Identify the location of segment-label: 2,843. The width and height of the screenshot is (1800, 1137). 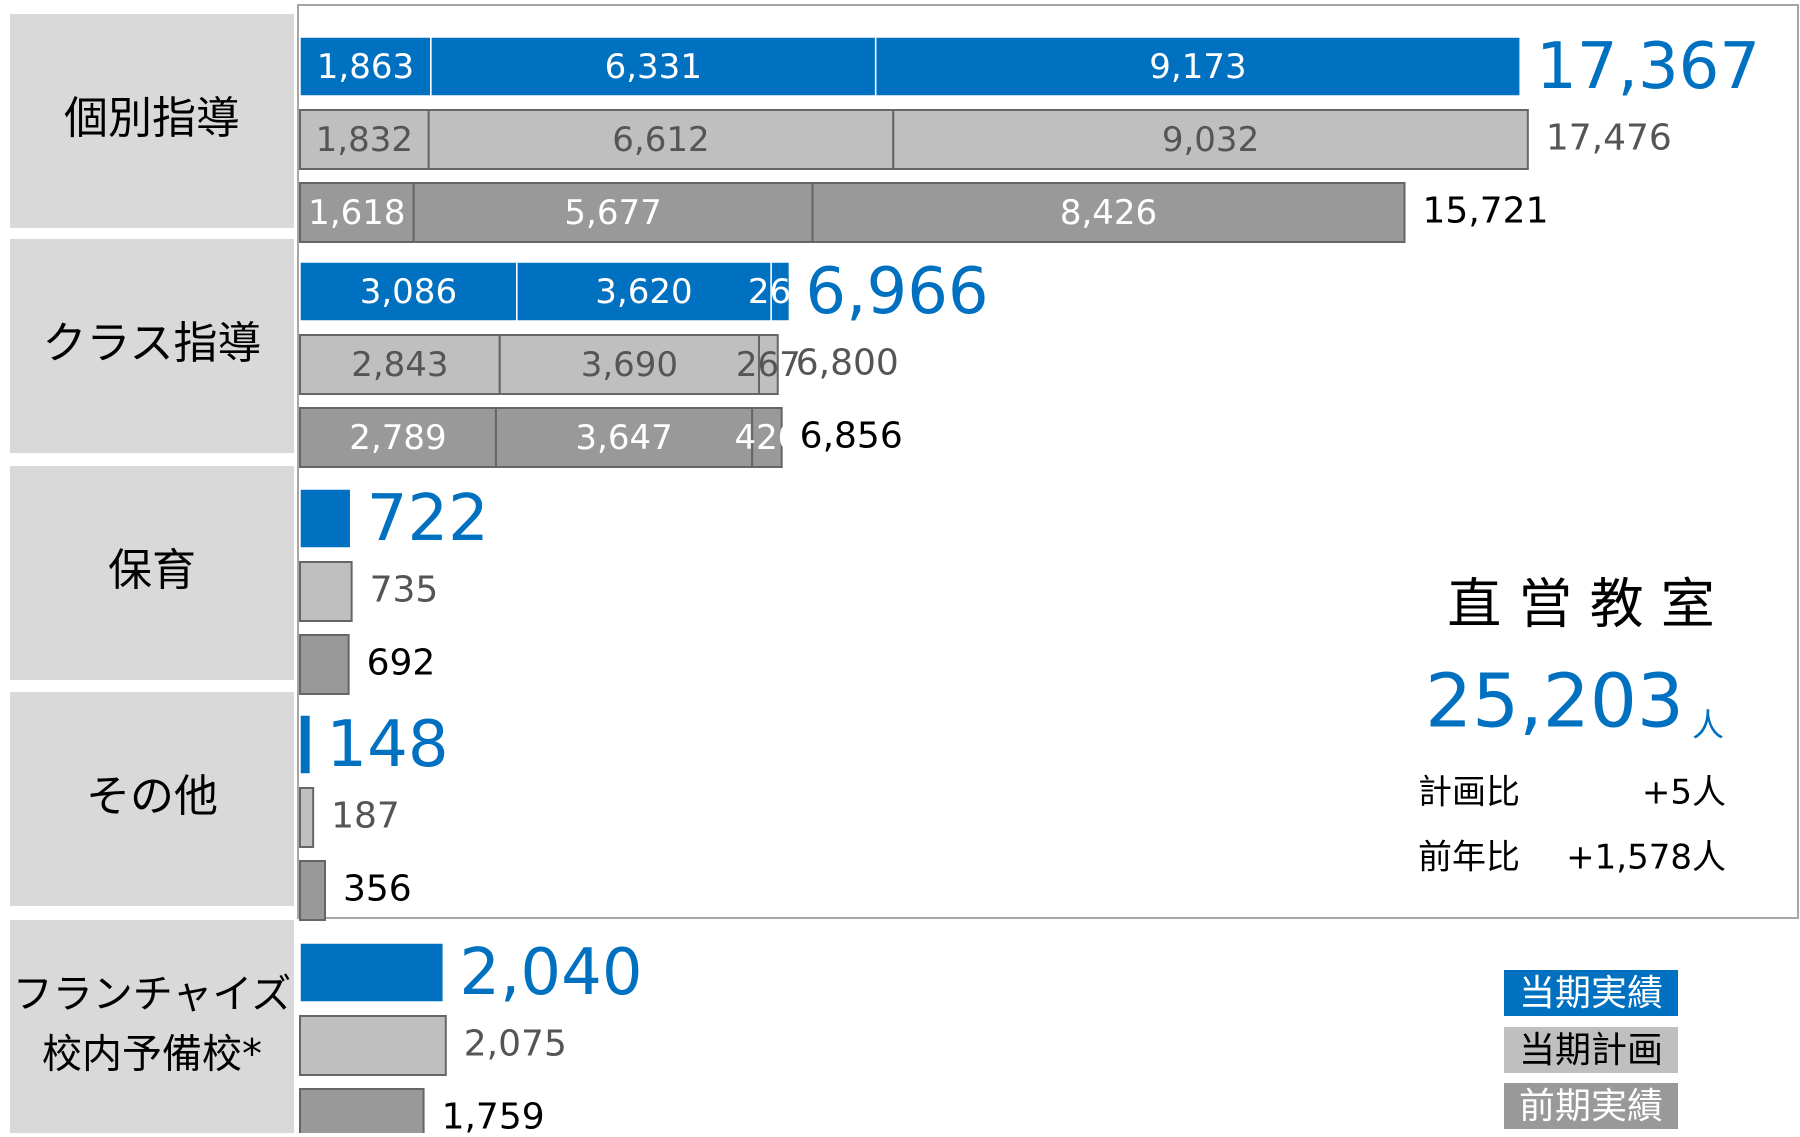
(399, 365).